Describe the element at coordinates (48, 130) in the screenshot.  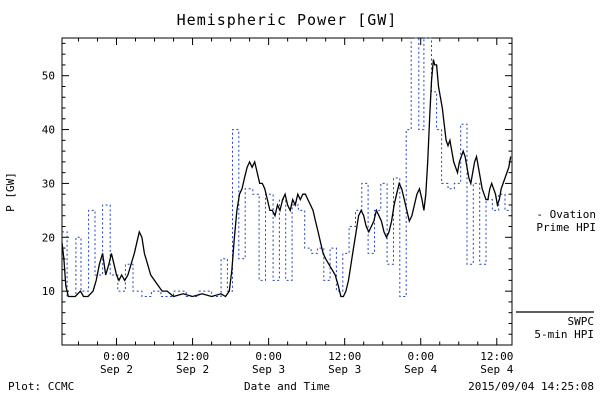
I see `y-tick-label: 40` at that location.